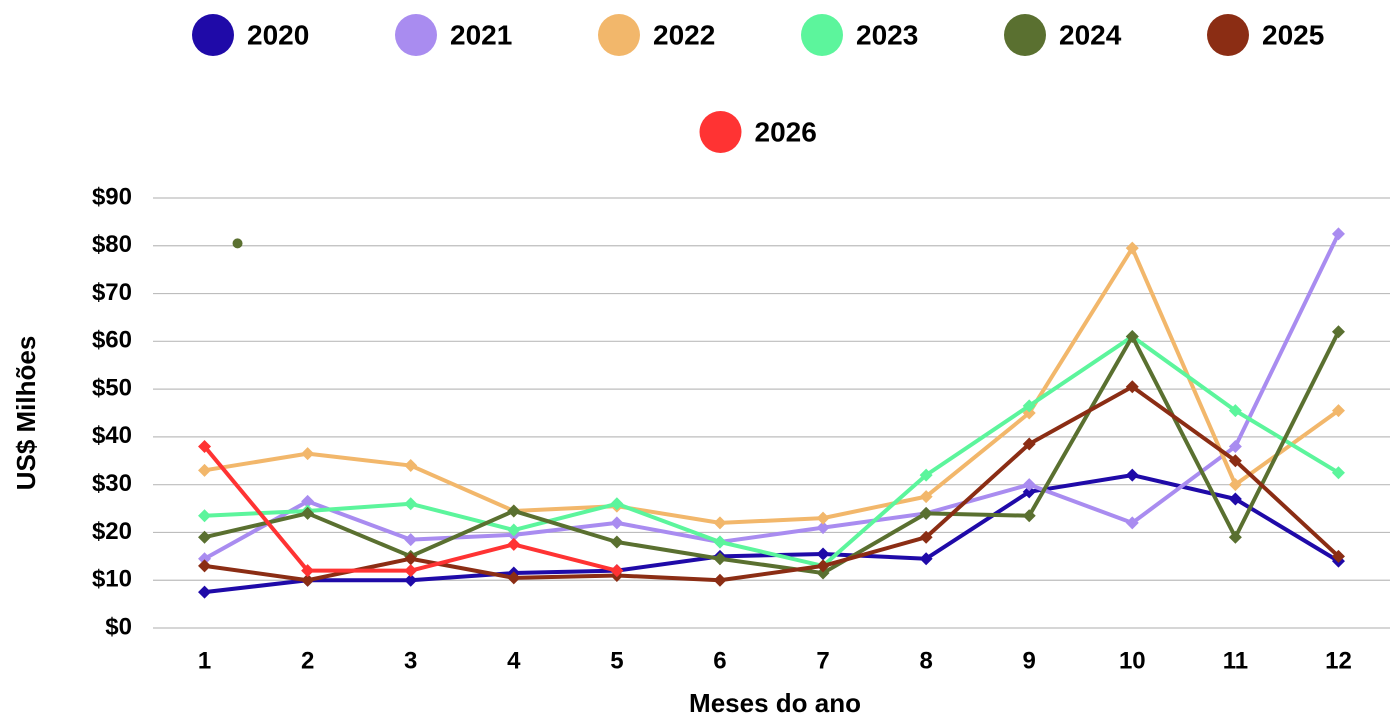 This screenshot has width=1390, height=720. Describe the element at coordinates (112, 531) in the screenshot. I see `y-tick-label: $20` at that location.